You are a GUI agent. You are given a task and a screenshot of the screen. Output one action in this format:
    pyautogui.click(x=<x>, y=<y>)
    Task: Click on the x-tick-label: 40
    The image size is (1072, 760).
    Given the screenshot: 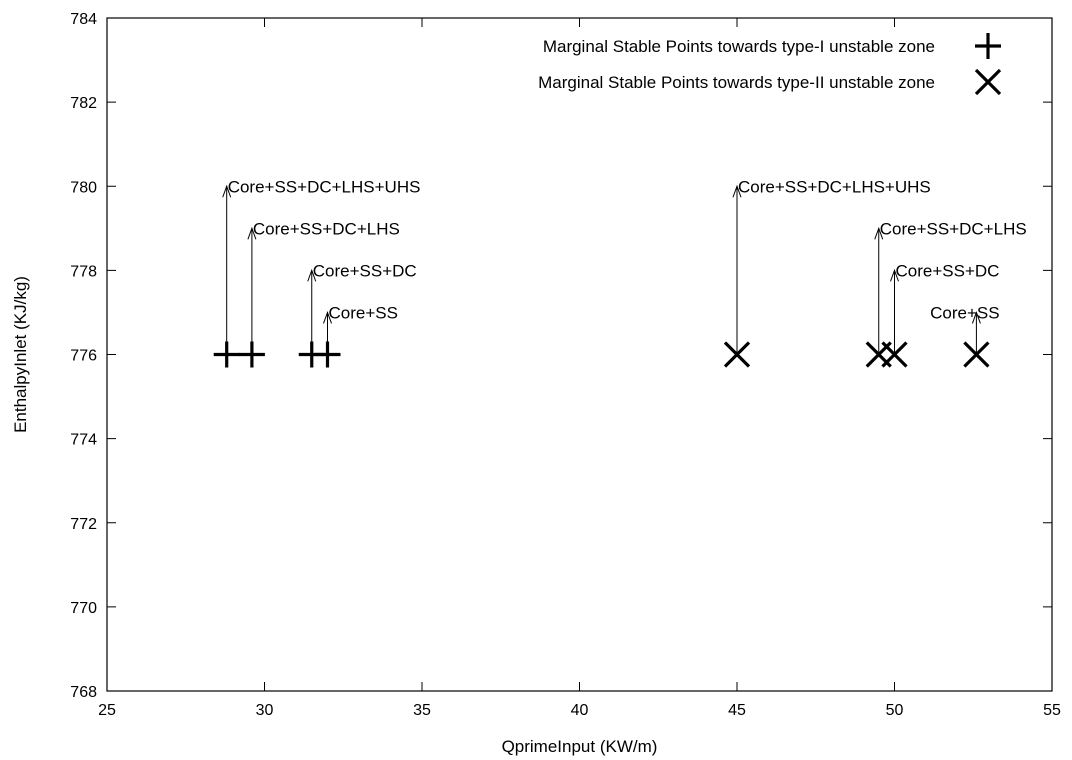 What is the action you would take?
    pyautogui.click(x=580, y=710)
    